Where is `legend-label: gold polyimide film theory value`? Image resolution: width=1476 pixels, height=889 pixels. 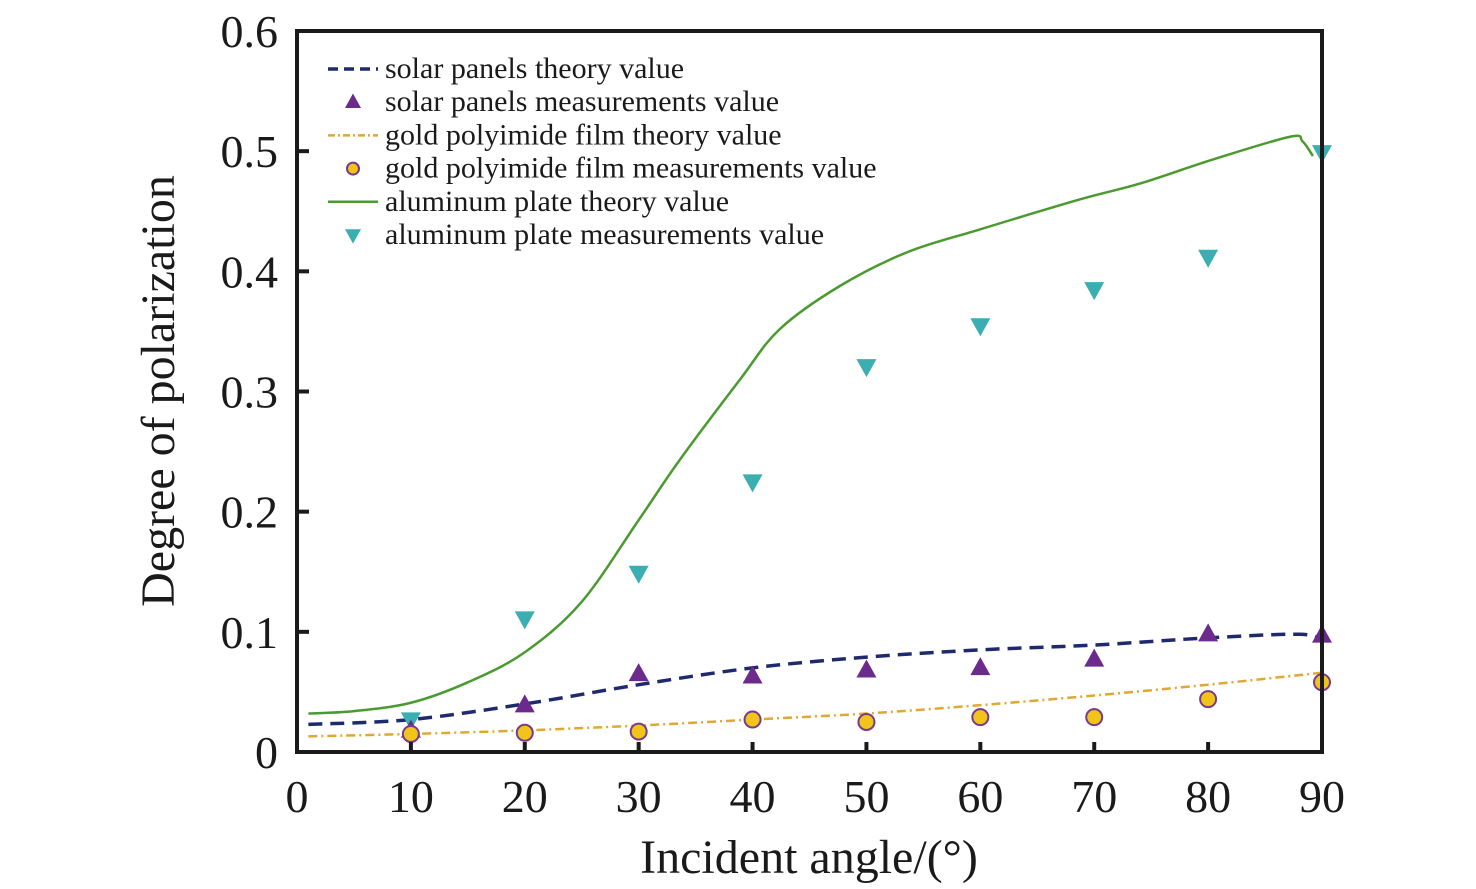 legend-label: gold polyimide film theory value is located at coordinates (583, 134).